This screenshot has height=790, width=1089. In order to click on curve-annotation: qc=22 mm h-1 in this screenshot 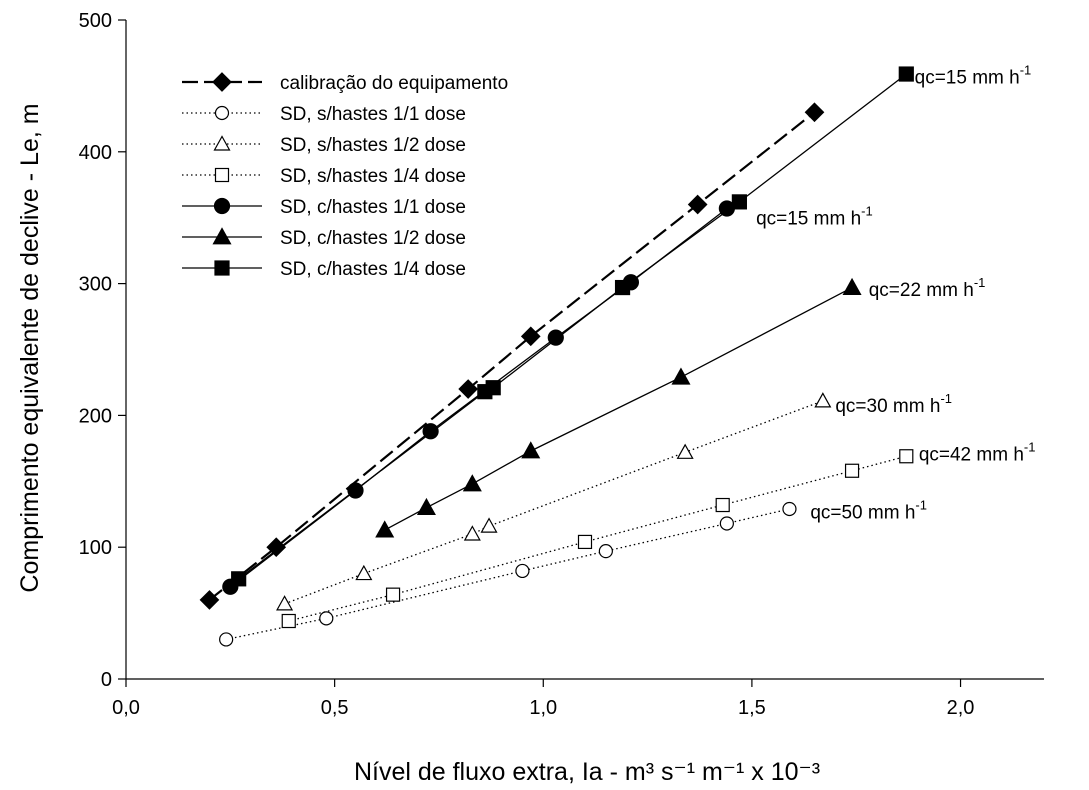, I will do `click(927, 288)`.